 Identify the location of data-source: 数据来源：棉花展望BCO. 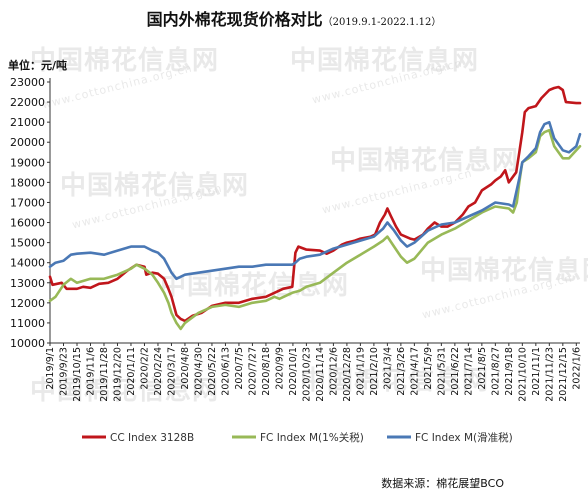
(442, 483).